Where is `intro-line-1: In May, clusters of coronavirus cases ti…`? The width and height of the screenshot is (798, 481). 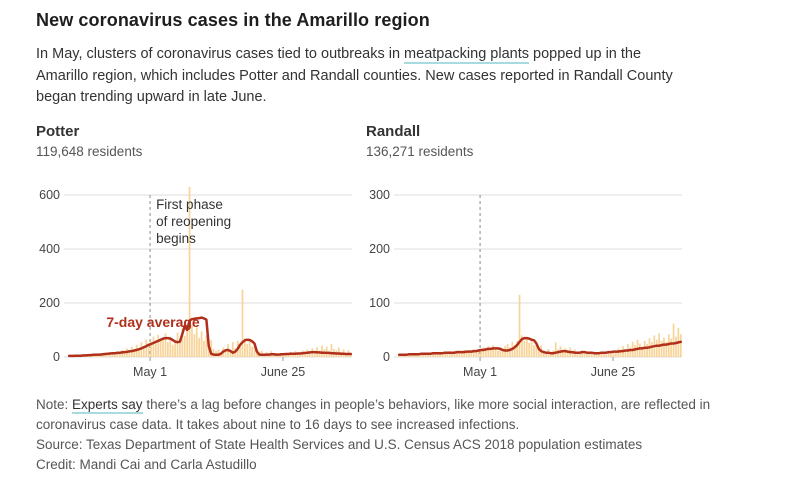
intro-line-1: In May, clusters of coronavirus cases ti… is located at coordinates (406, 55).